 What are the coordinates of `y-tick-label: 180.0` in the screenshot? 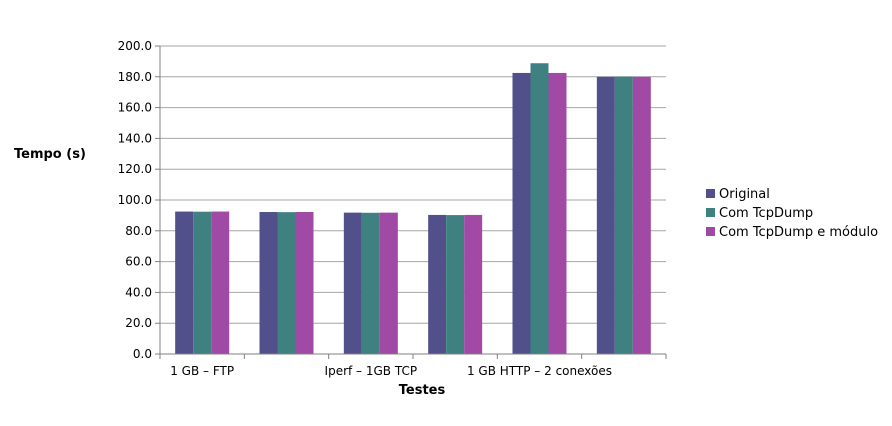 It's located at (135, 77).